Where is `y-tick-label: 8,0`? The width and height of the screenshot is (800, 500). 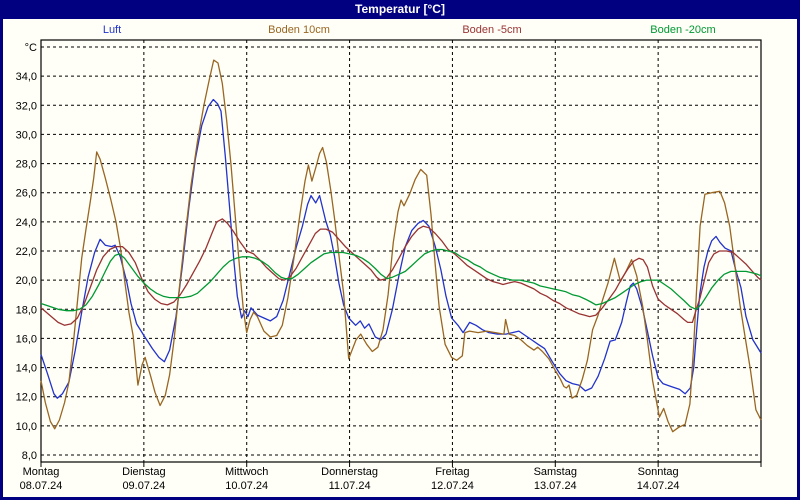 y-tick-label: 8,0 is located at coordinates (29, 456).